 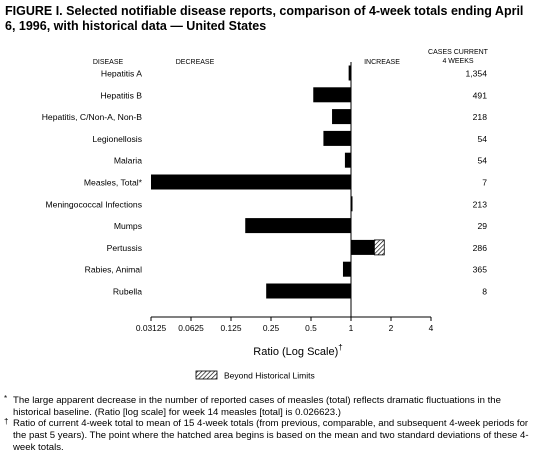 I want to click on legend-swatch-hatched, so click(x=206, y=375).